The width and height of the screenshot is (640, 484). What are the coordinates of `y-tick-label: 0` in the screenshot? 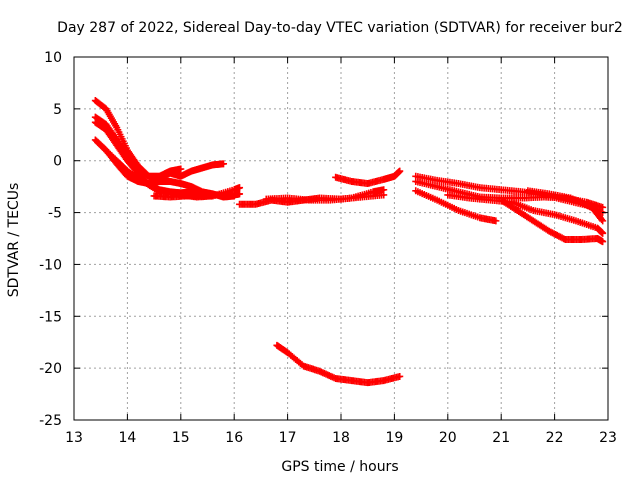 It's located at (57, 162).